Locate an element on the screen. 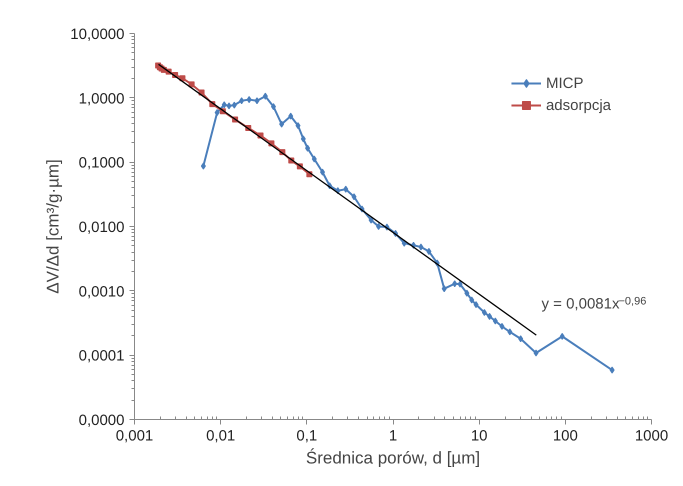 The height and width of the screenshot is (486, 683). x-tick-label: 1 is located at coordinates (393, 436).